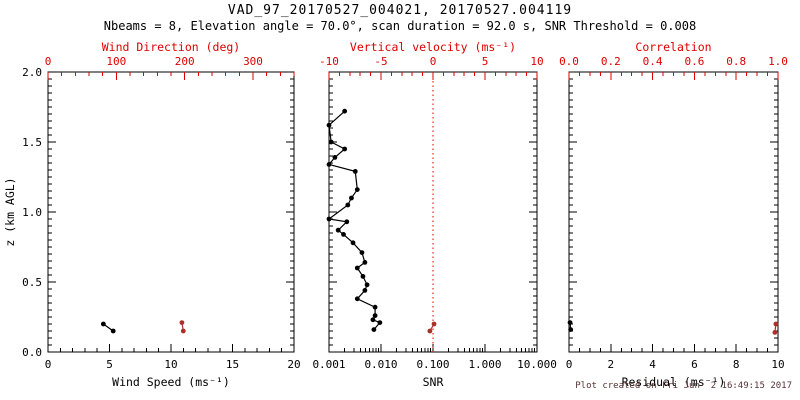 This screenshot has width=800, height=400. Describe the element at coordinates (775, 328) in the screenshot. I see `series-correlation` at that location.